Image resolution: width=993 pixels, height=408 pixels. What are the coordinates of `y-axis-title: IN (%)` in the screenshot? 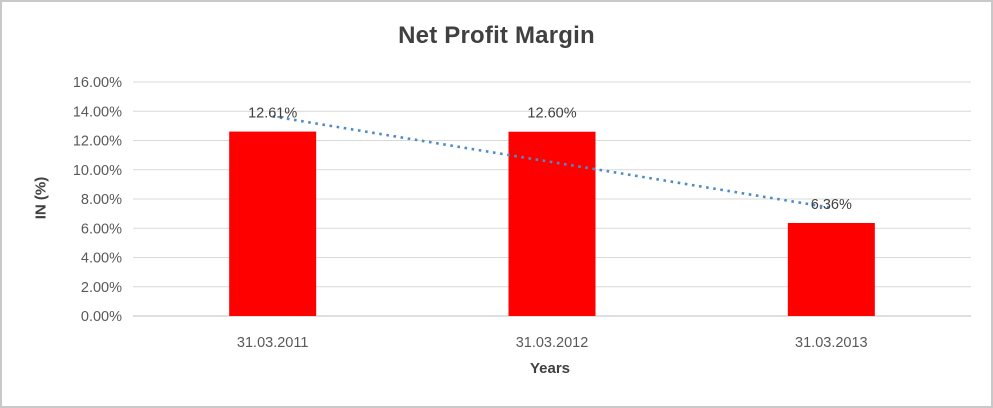 It's located at (41, 198).